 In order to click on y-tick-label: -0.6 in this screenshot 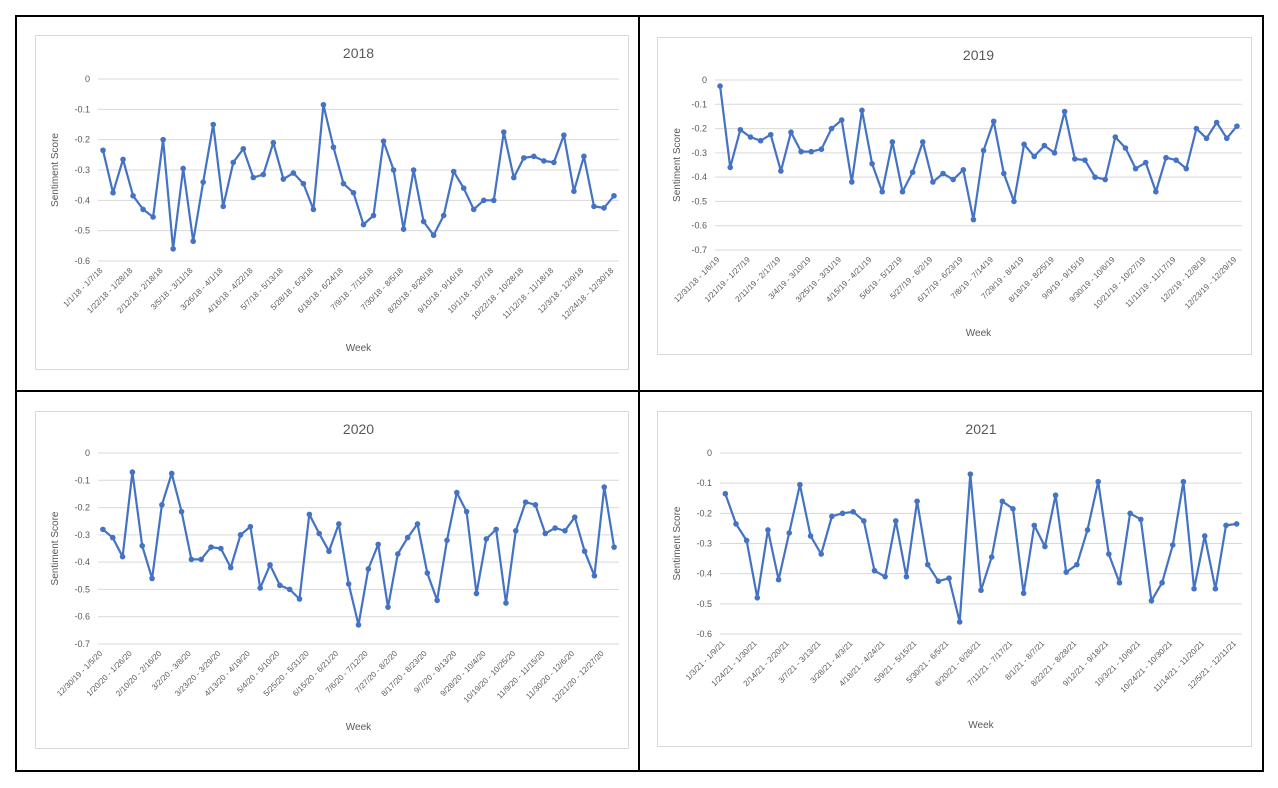, I will do `click(82, 261)`.